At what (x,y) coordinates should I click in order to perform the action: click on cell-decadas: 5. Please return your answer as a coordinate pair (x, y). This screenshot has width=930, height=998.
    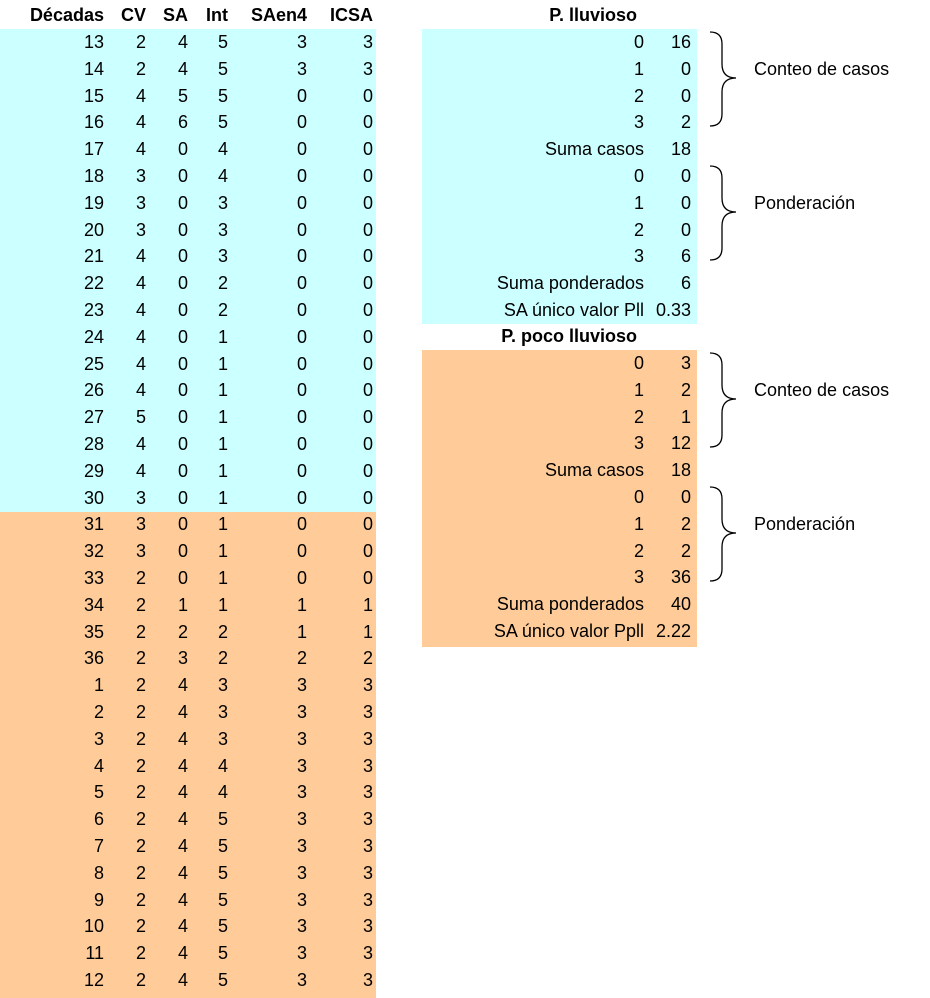
    Looking at the image, I should click on (98, 792).